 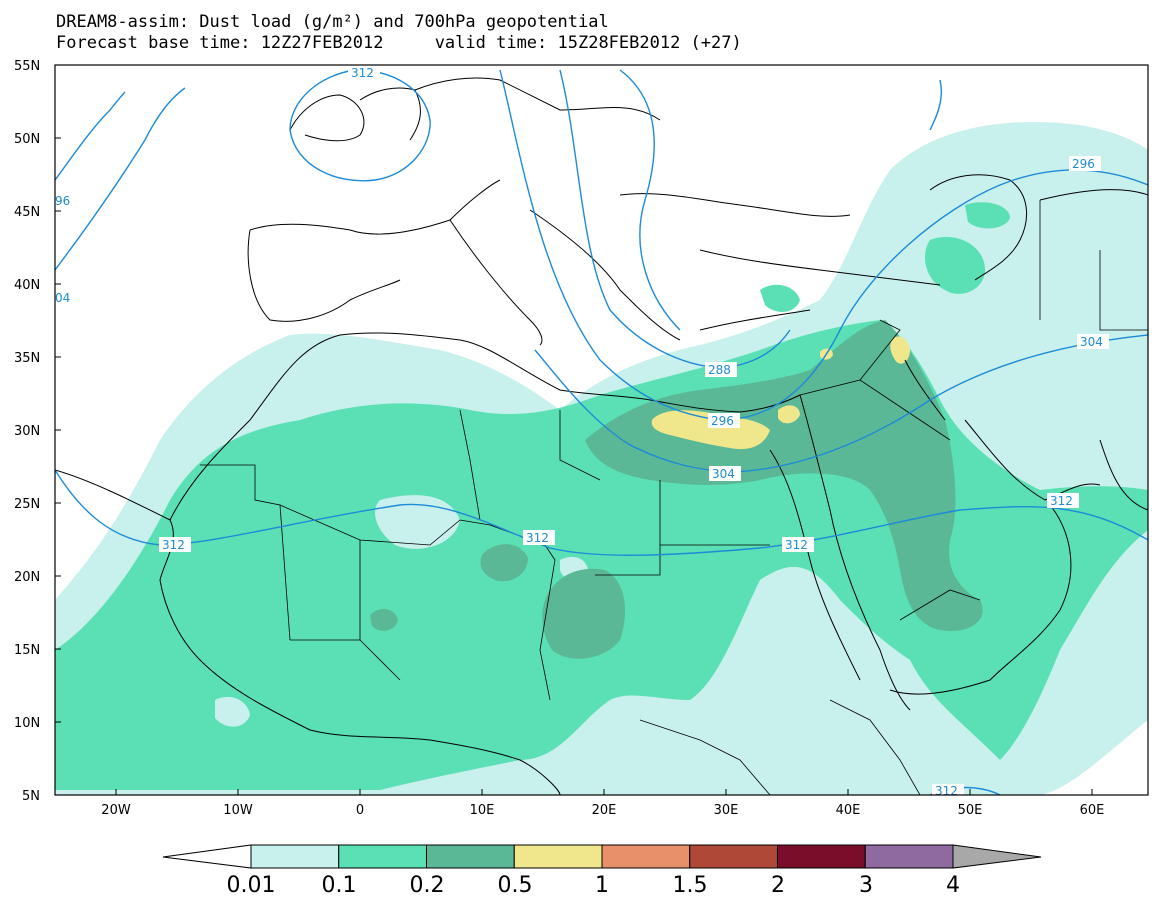 What do you see at coordinates (27, 139) in the screenshot?
I see `lat-label: 50N` at bounding box center [27, 139].